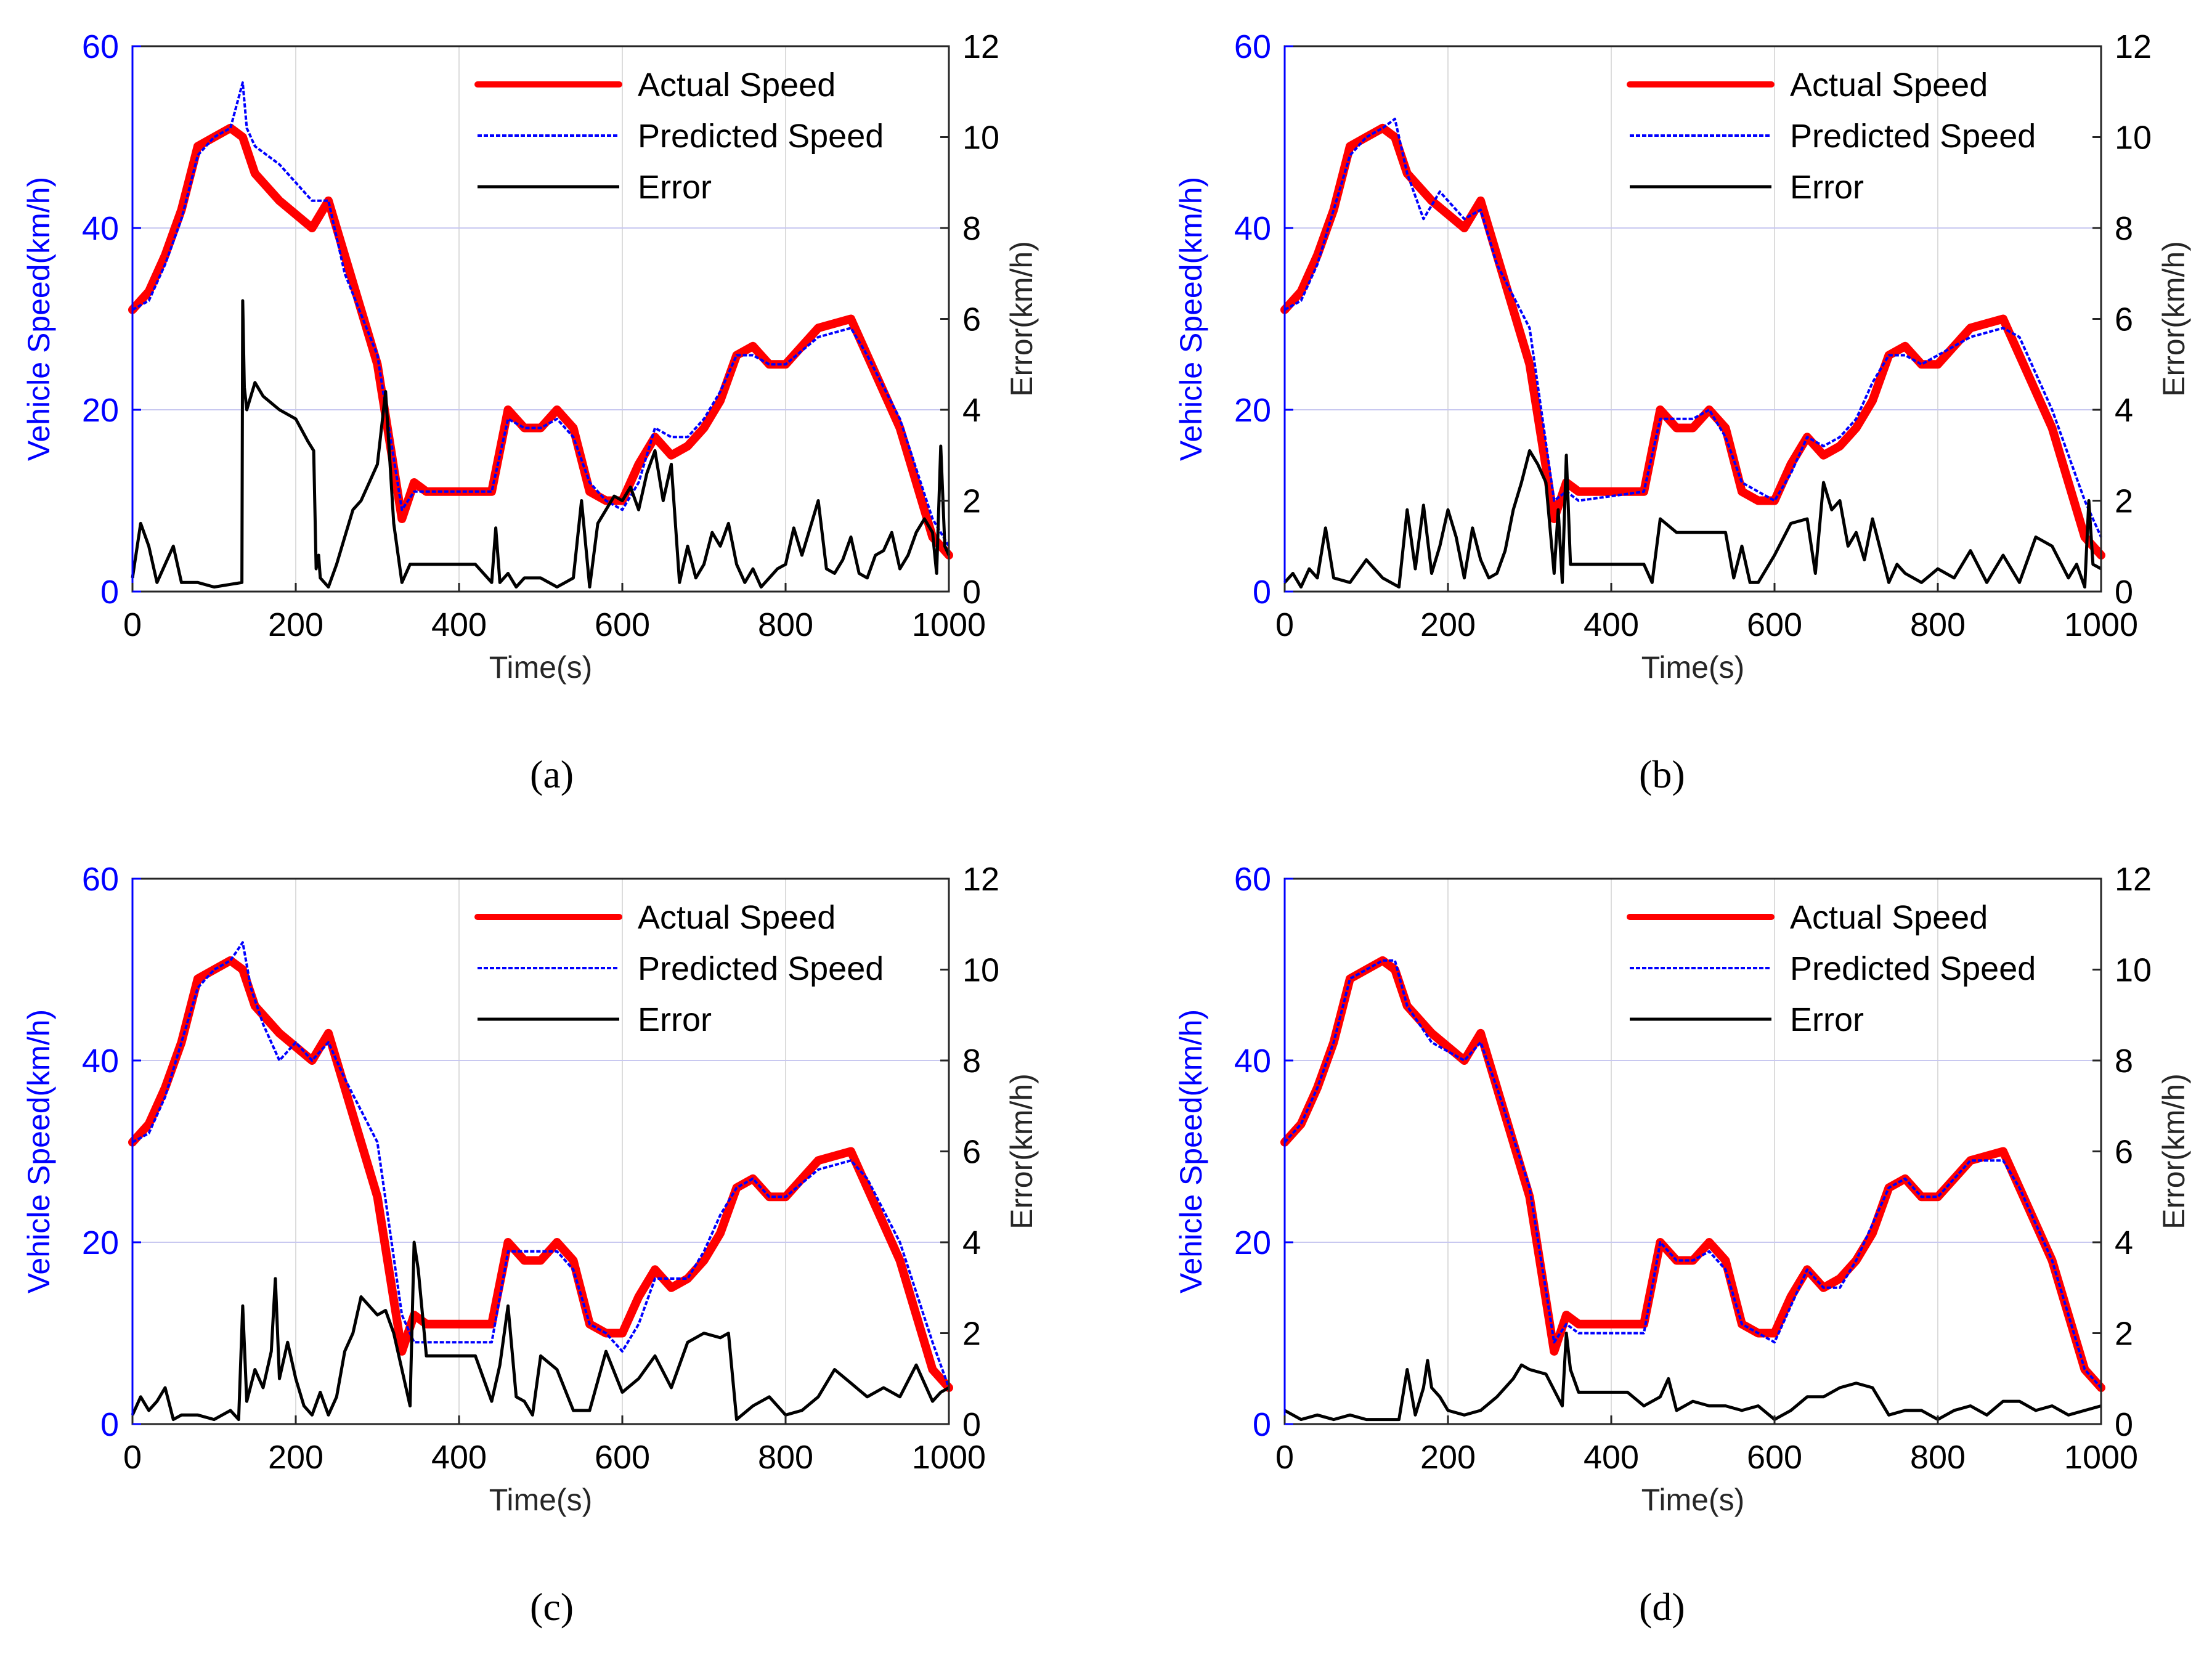 The height and width of the screenshot is (1665, 2212). I want to click on actual-speed-line, so click(1692, 341).